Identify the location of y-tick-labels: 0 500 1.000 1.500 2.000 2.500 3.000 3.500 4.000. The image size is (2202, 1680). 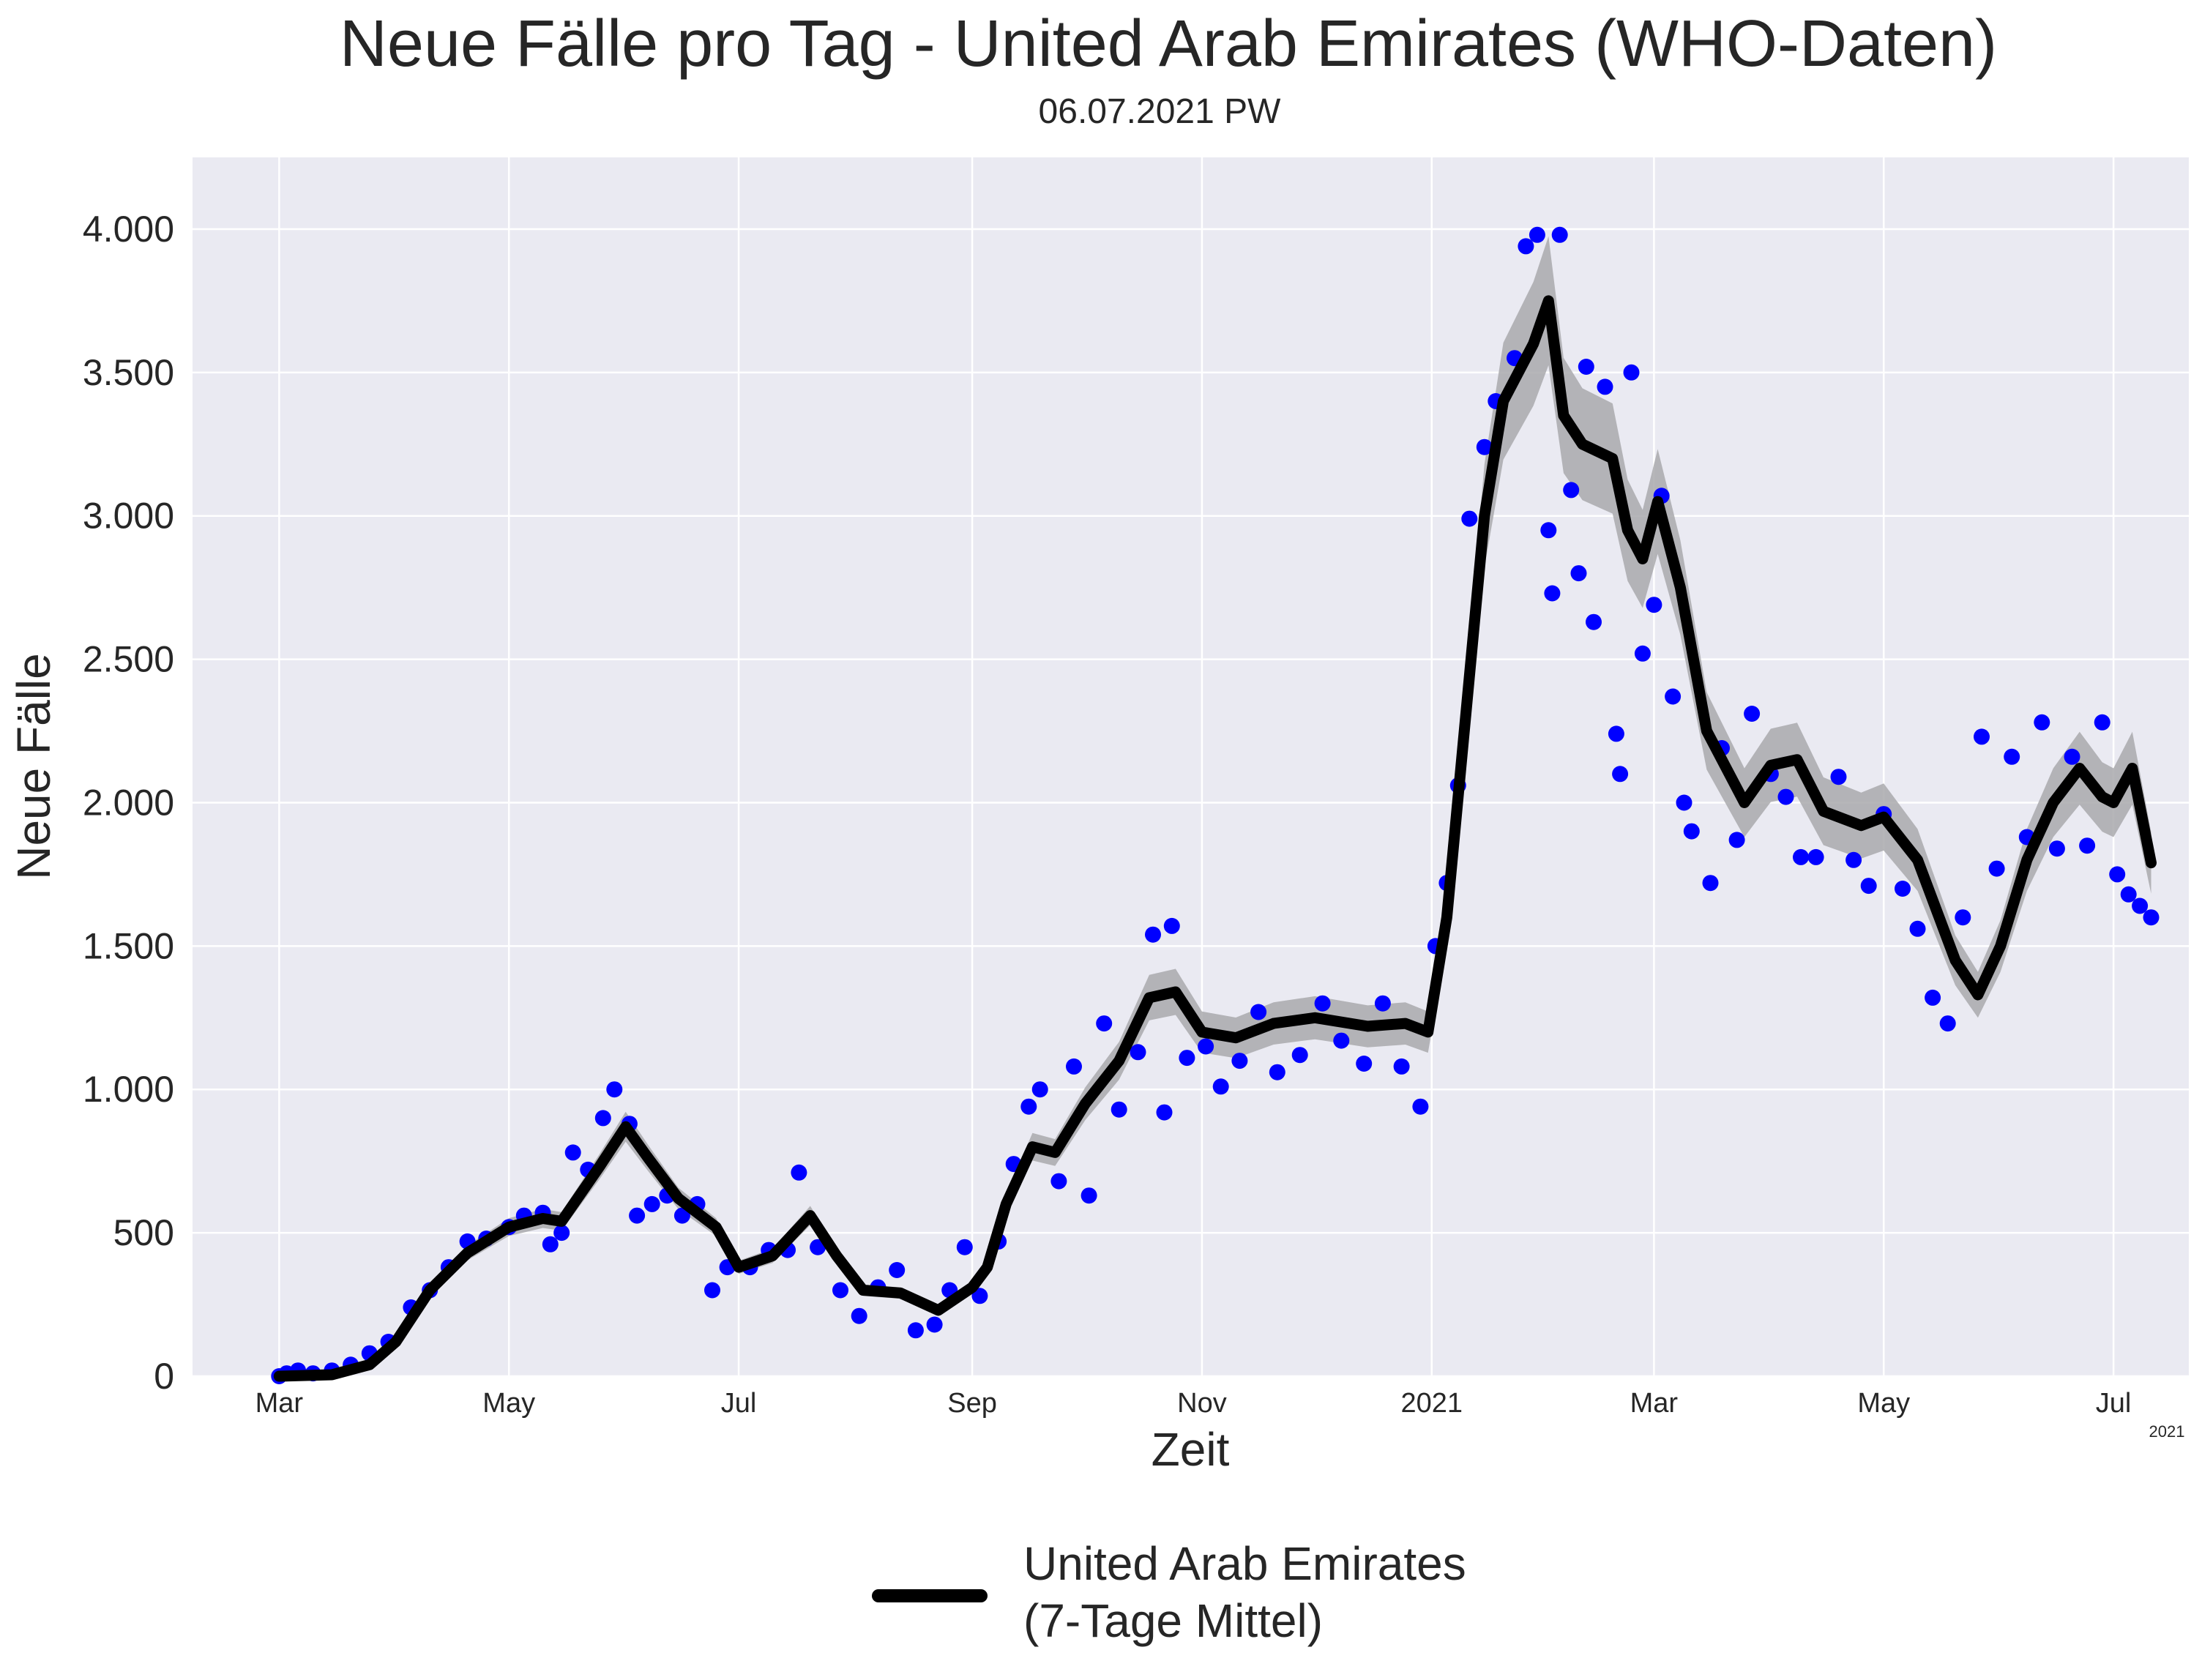
(128, 803).